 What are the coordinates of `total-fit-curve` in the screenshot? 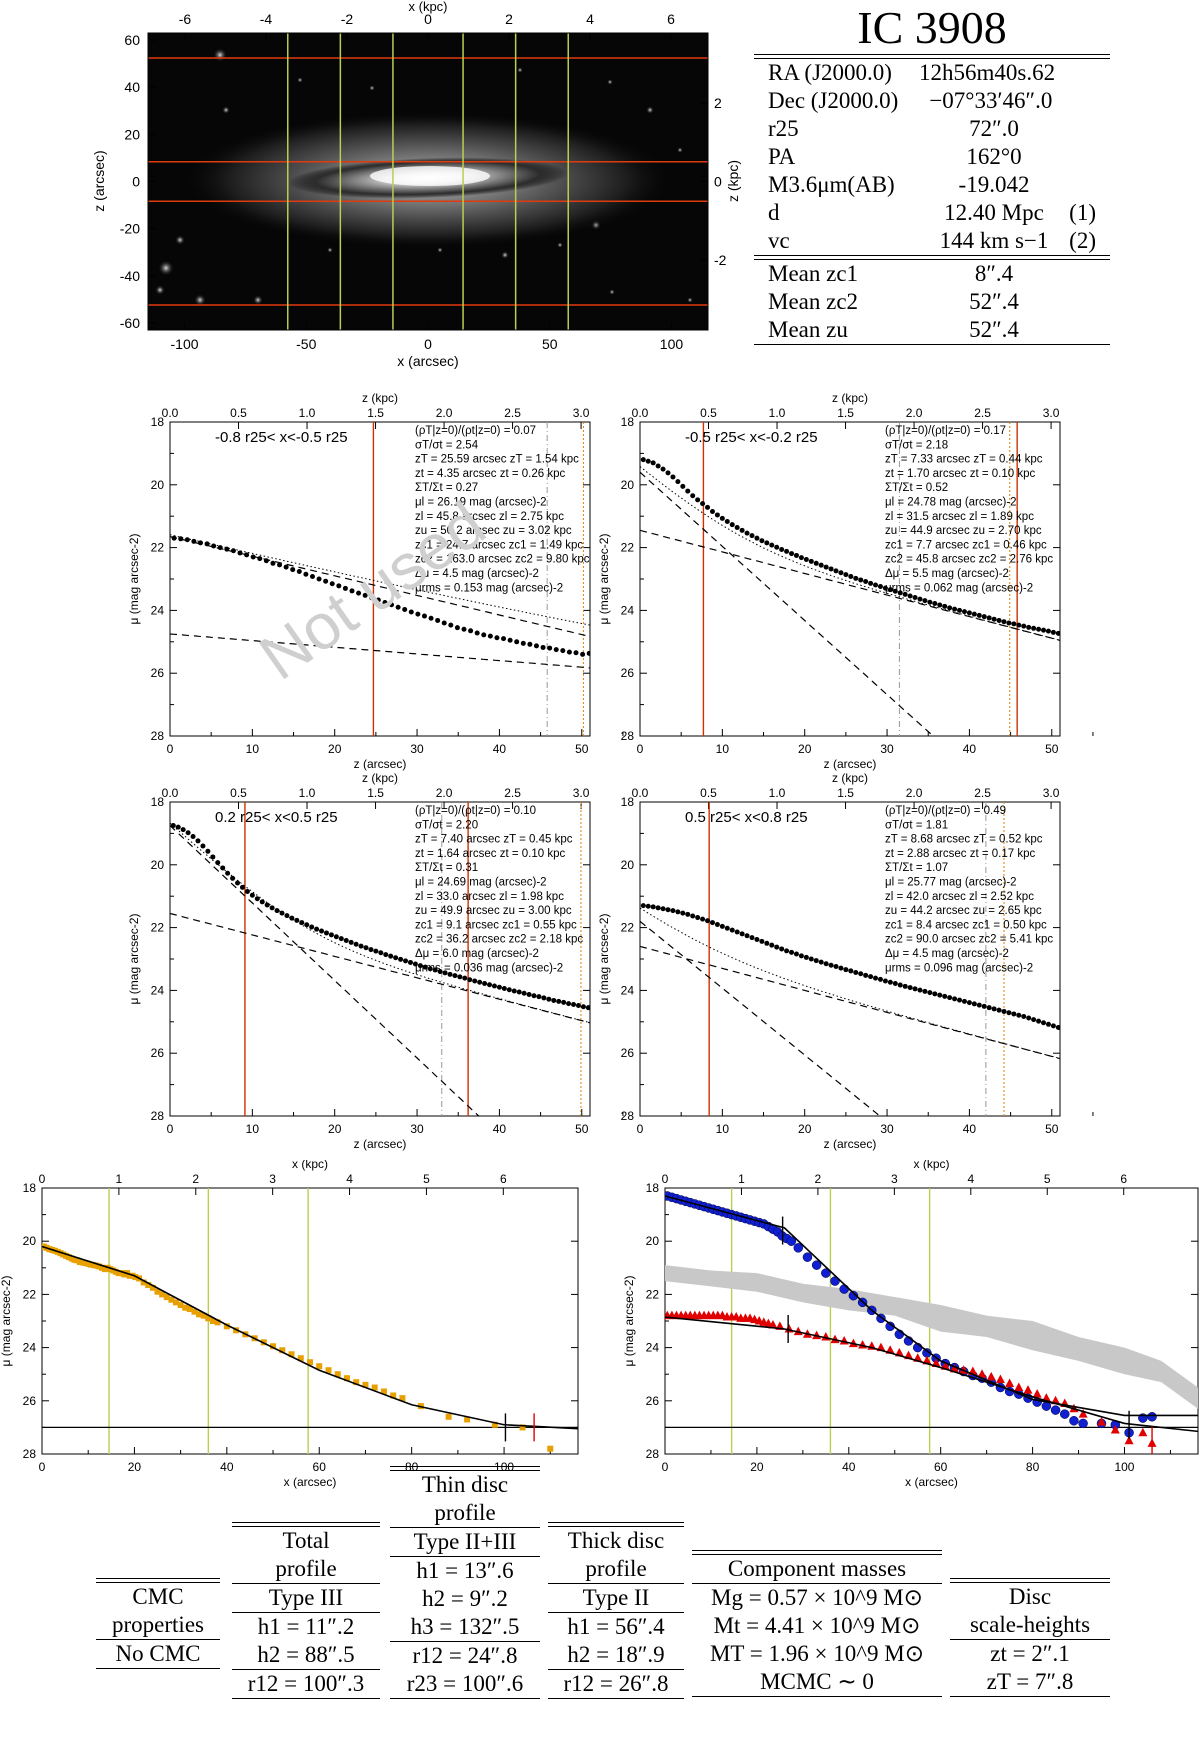 It's located at (850, 983).